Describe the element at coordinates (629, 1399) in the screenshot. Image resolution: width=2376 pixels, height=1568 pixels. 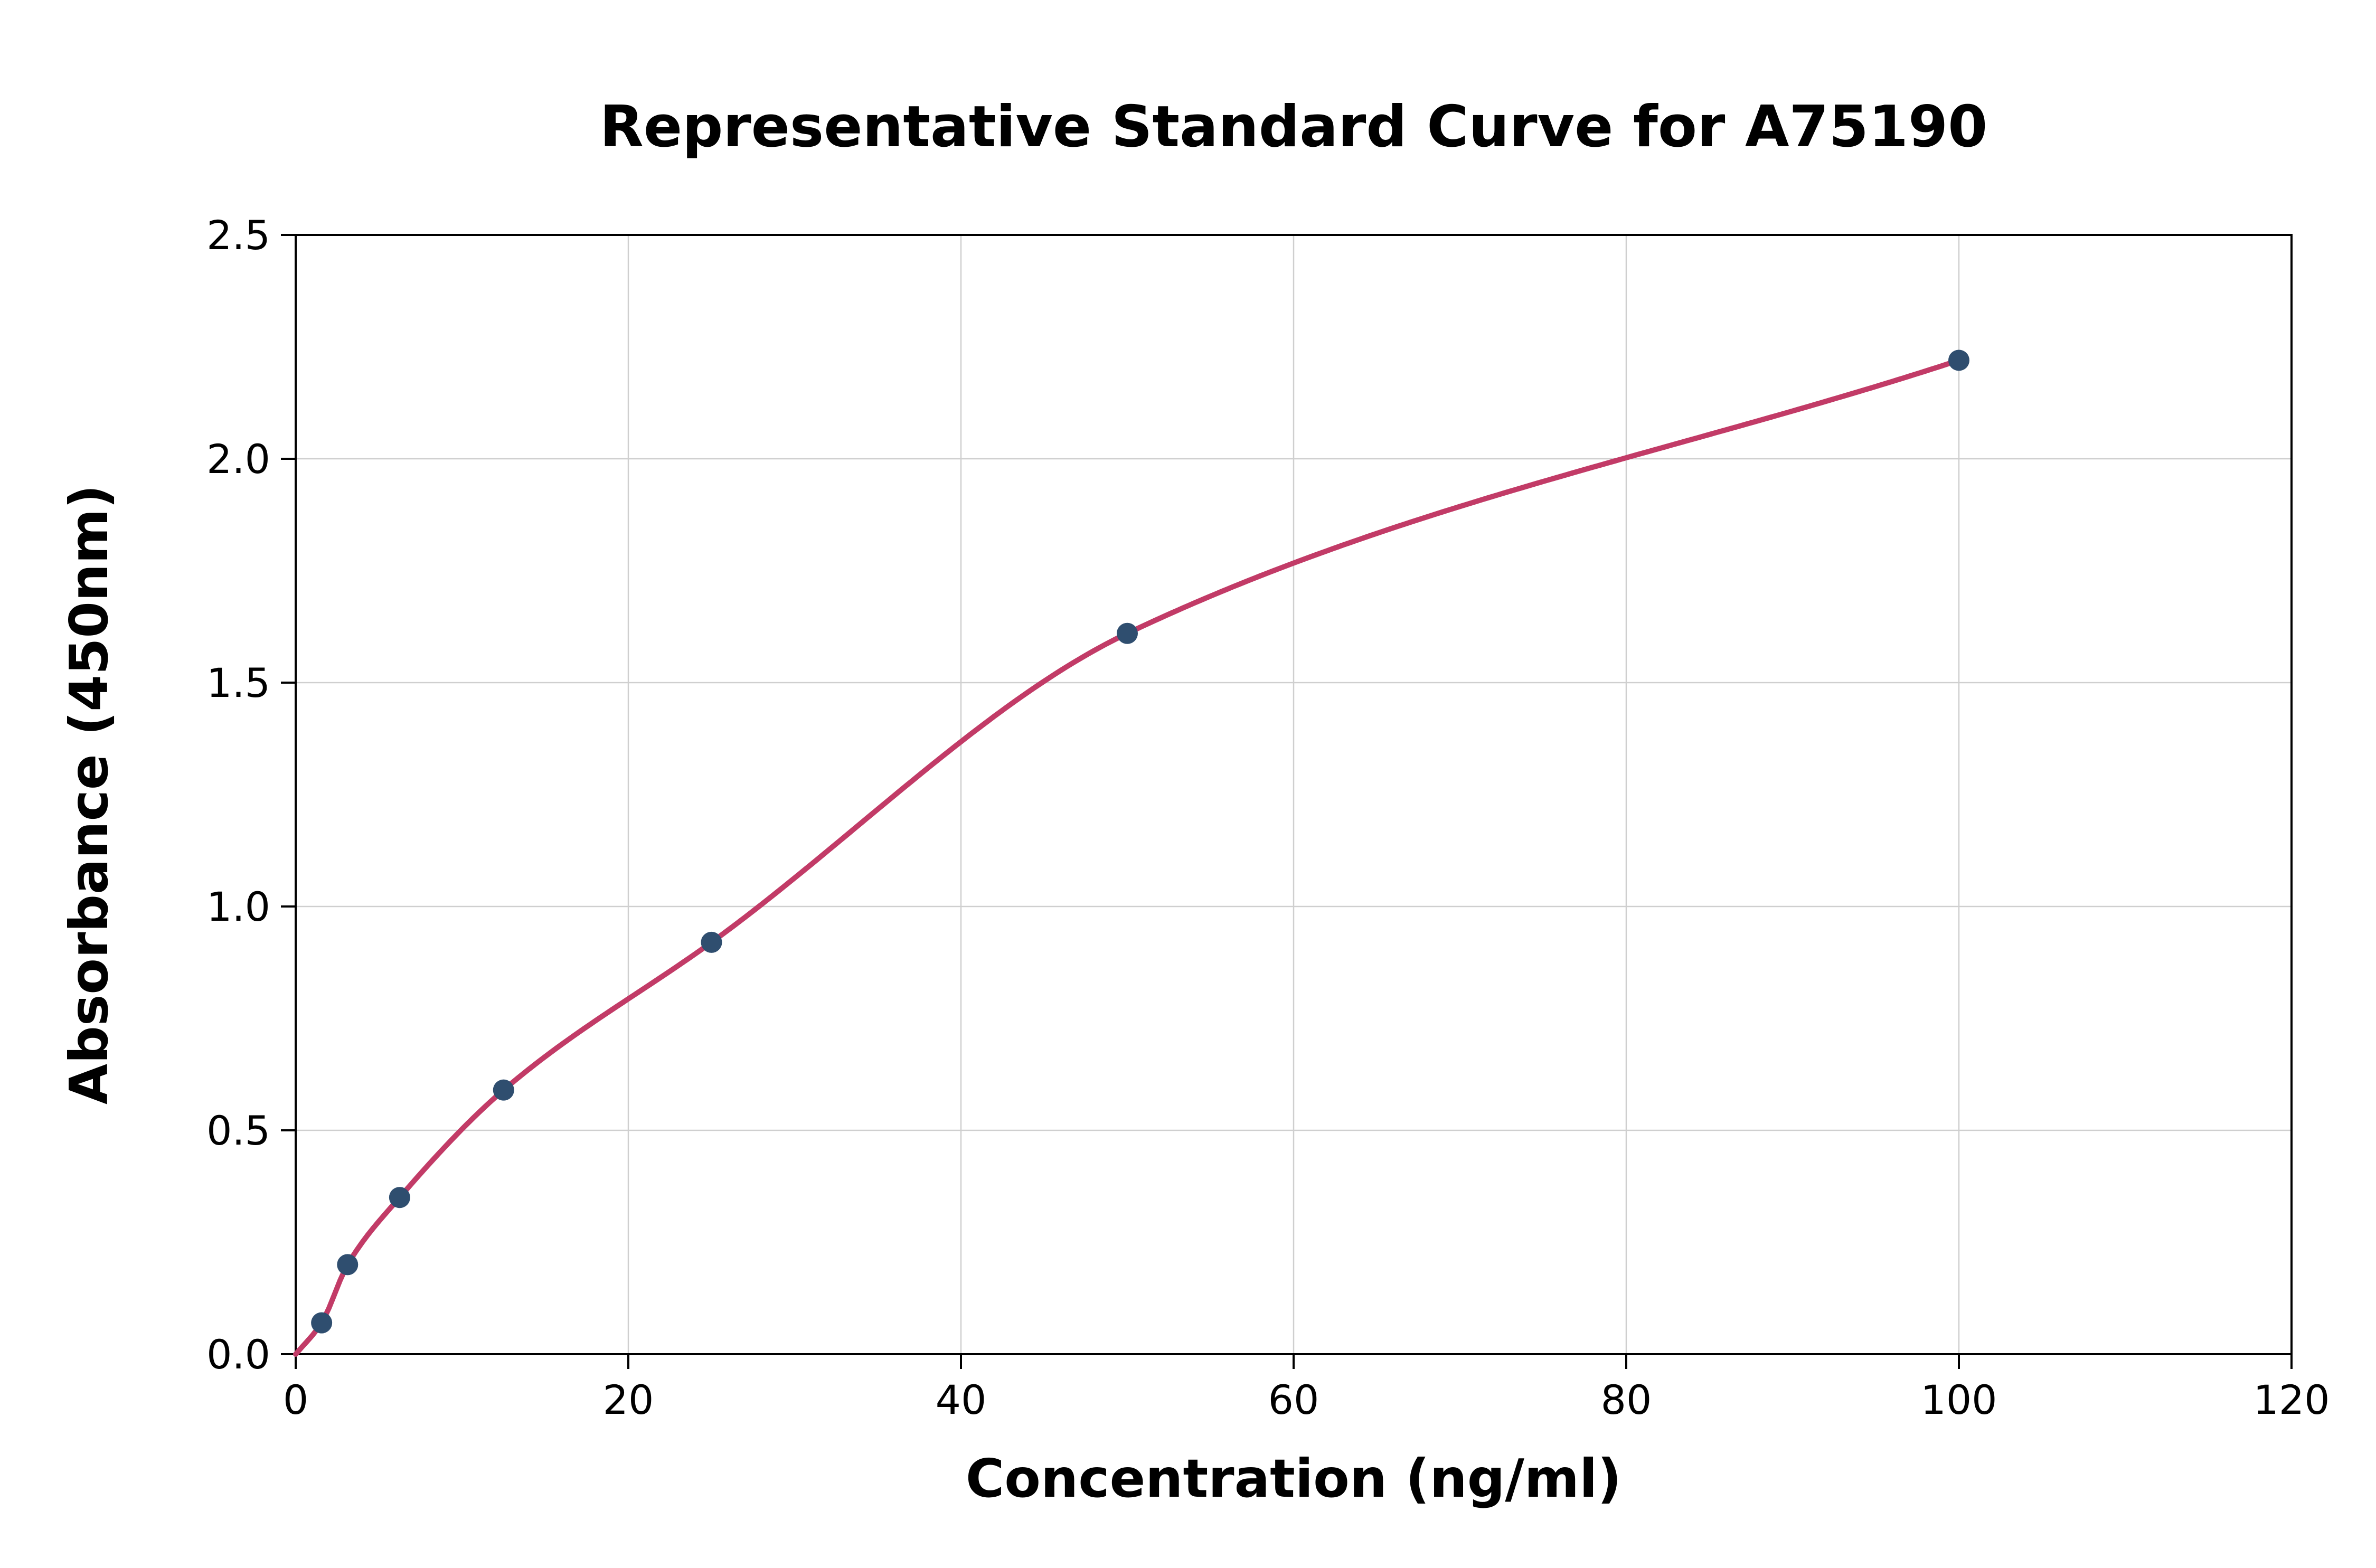
I see `x-tick-label: 20` at that location.